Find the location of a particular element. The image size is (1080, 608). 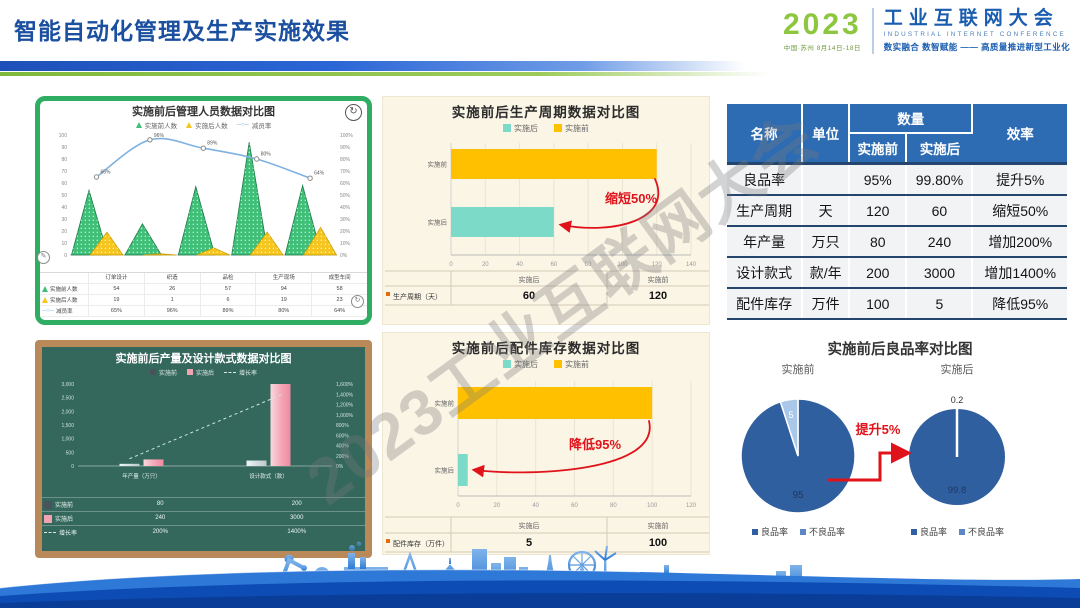

svg-text: 800% is located at coordinates (342, 426).